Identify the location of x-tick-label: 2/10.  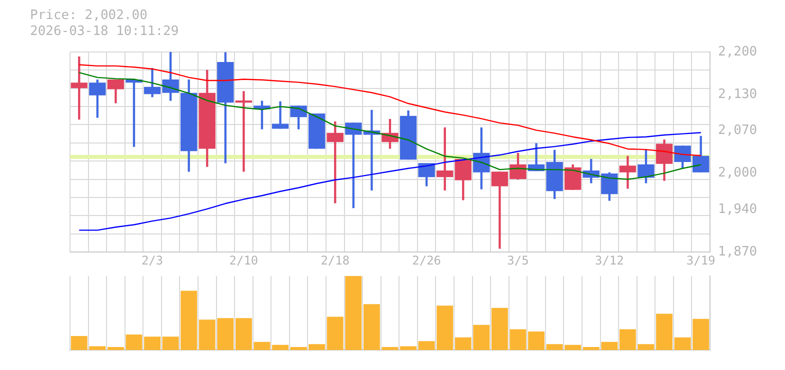
(243, 260).